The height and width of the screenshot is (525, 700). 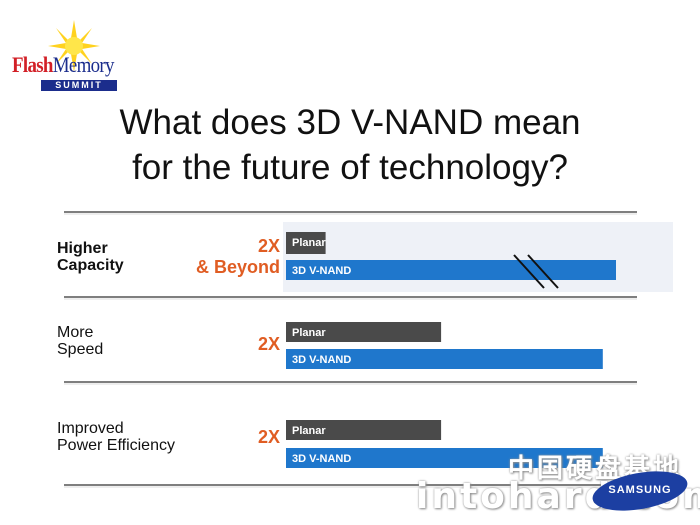 I want to click on flash-memory-summit-logo: FlashMemory SUMMIT, so click(x=72, y=56).